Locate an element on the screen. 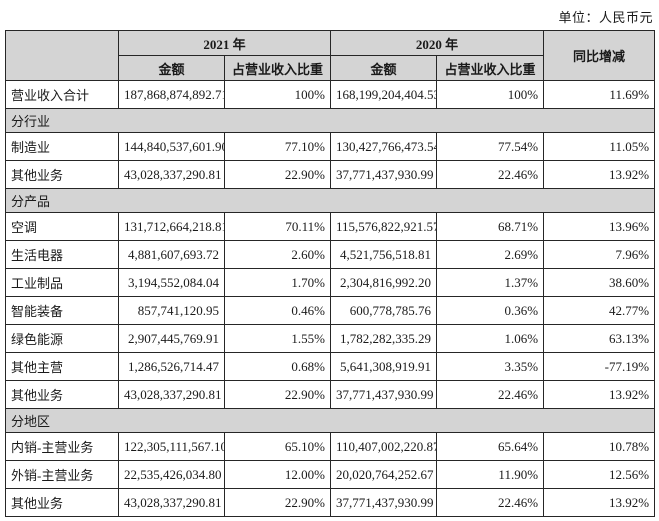  amount-2020: 110,407,002,220.87 is located at coordinates (384, 446).